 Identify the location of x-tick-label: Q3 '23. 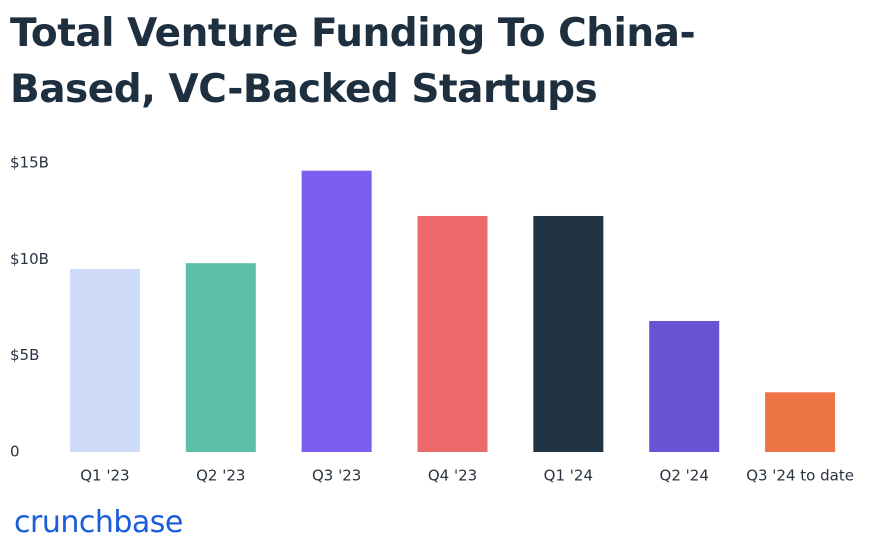
(336, 476).